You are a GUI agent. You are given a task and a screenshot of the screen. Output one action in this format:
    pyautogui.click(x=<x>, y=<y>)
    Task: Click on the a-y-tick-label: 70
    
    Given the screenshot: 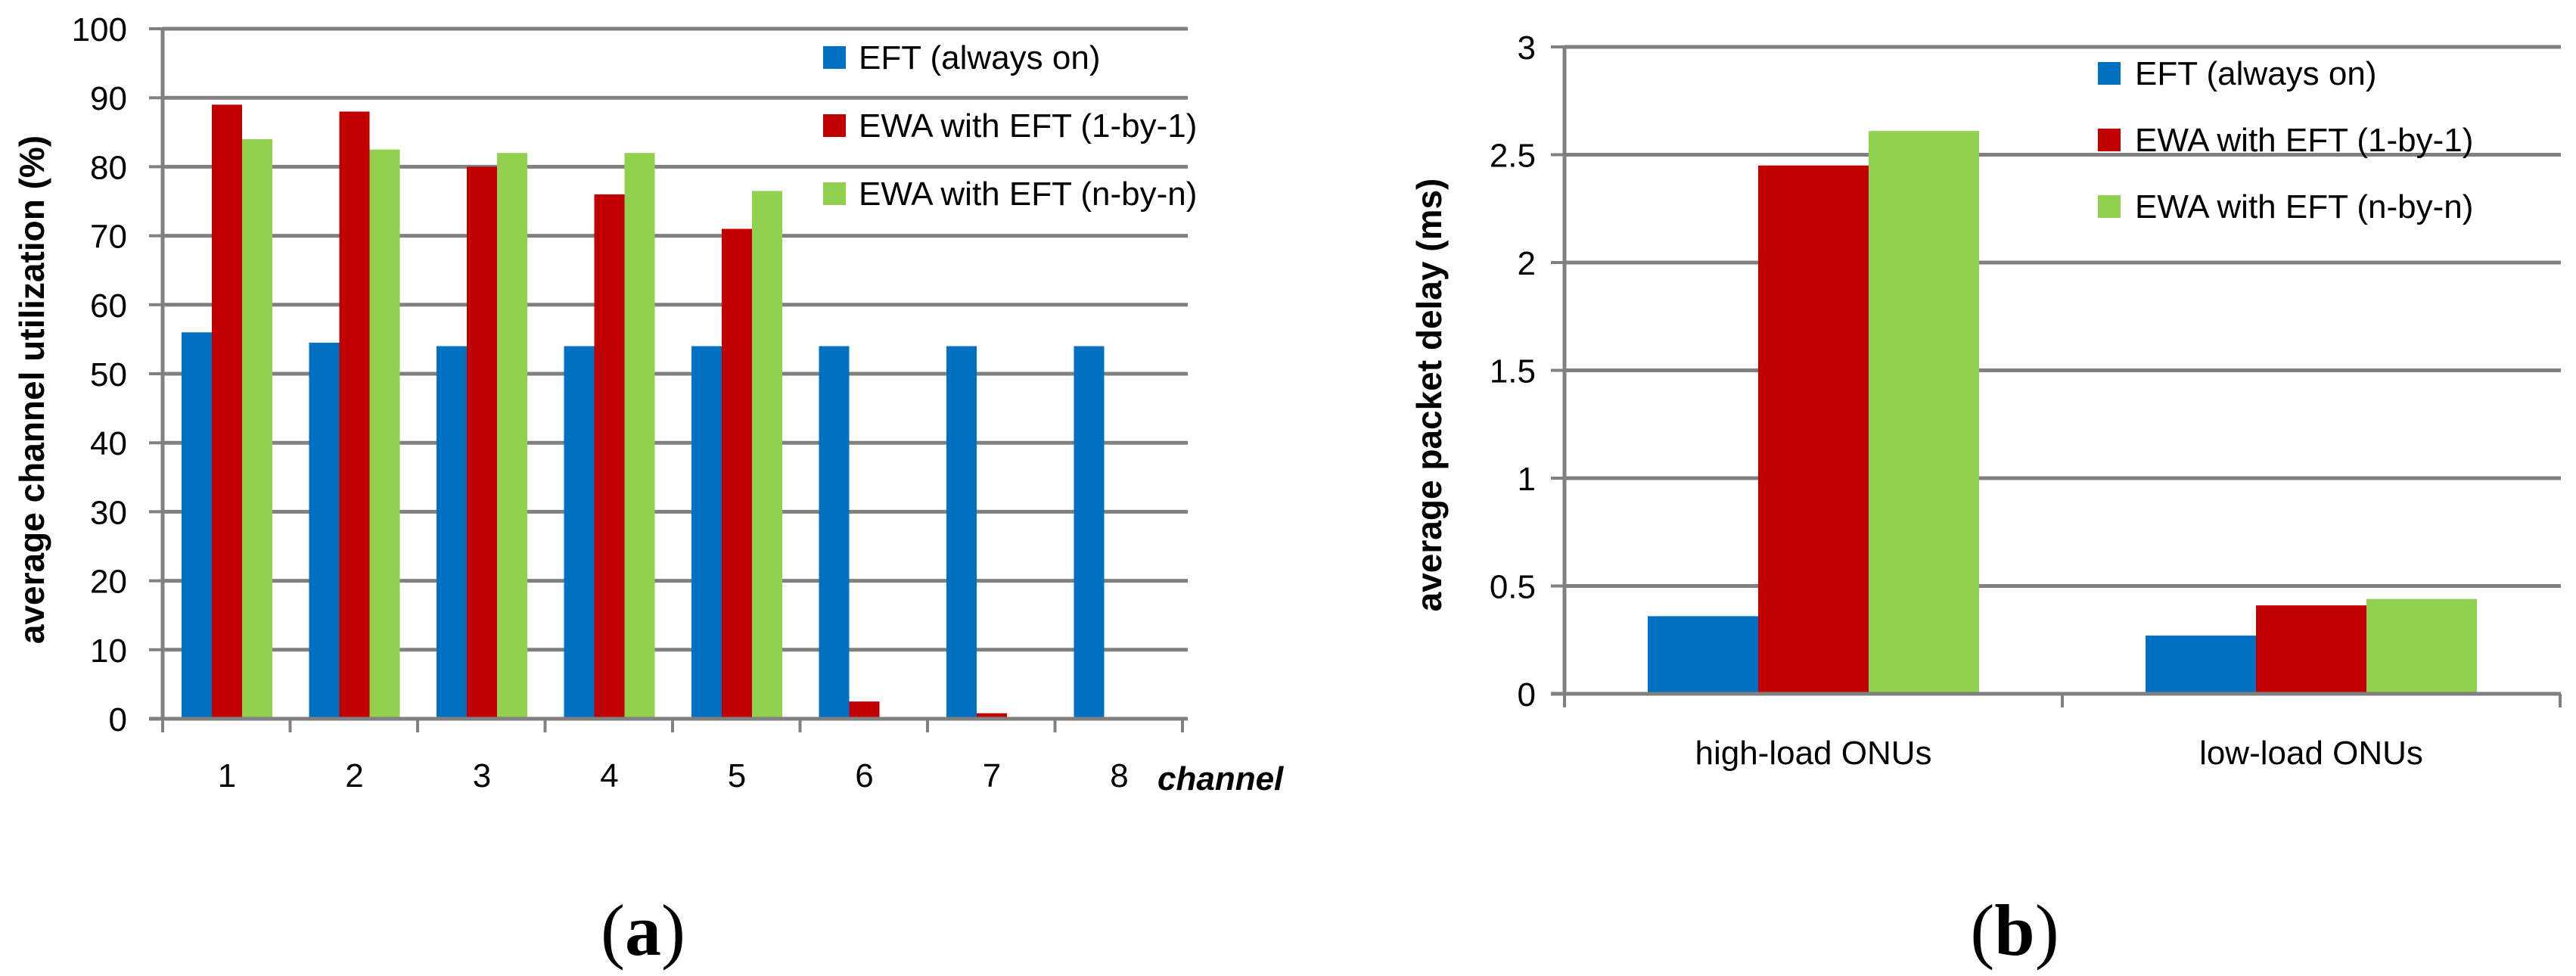 What is the action you would take?
    pyautogui.click(x=108, y=237)
    